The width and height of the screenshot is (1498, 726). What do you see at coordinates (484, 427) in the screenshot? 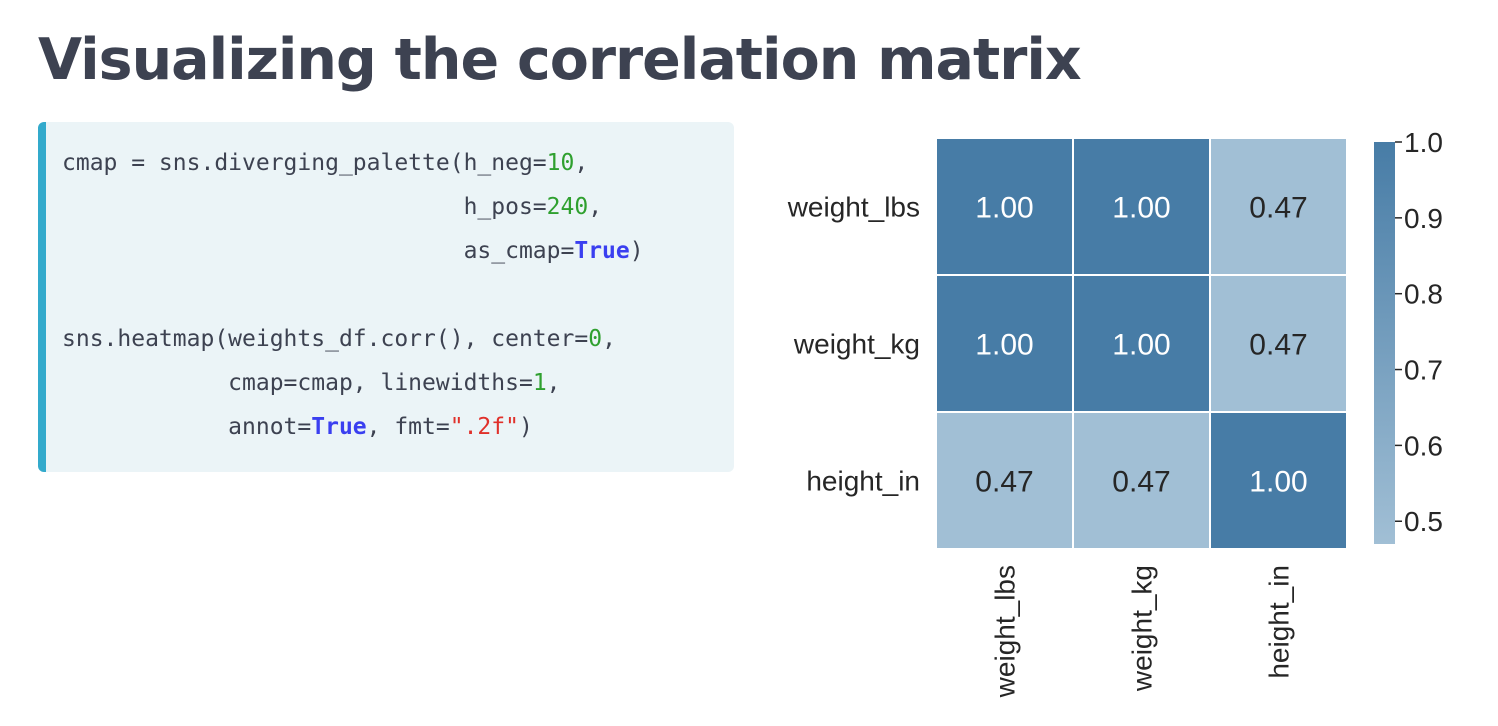
I see `code-token: ".2f"` at bounding box center [484, 427].